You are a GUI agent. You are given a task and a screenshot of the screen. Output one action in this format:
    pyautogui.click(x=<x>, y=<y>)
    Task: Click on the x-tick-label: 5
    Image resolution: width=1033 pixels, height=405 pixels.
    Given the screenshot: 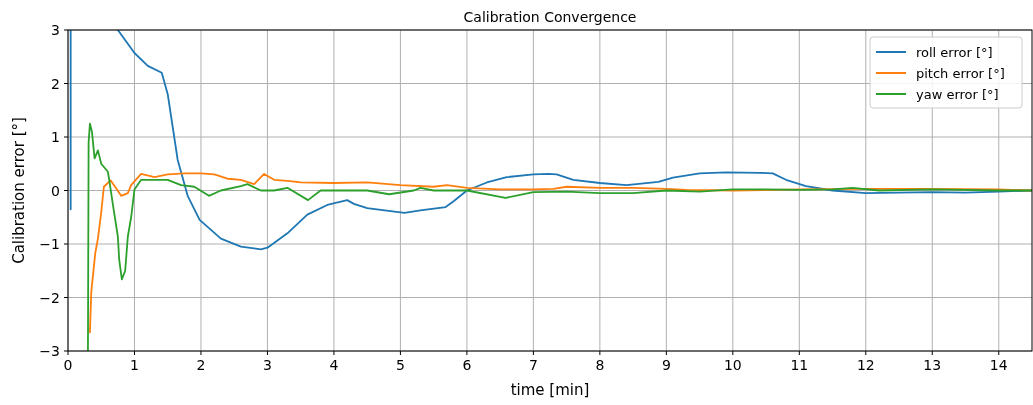 What is the action you would take?
    pyautogui.click(x=400, y=365)
    